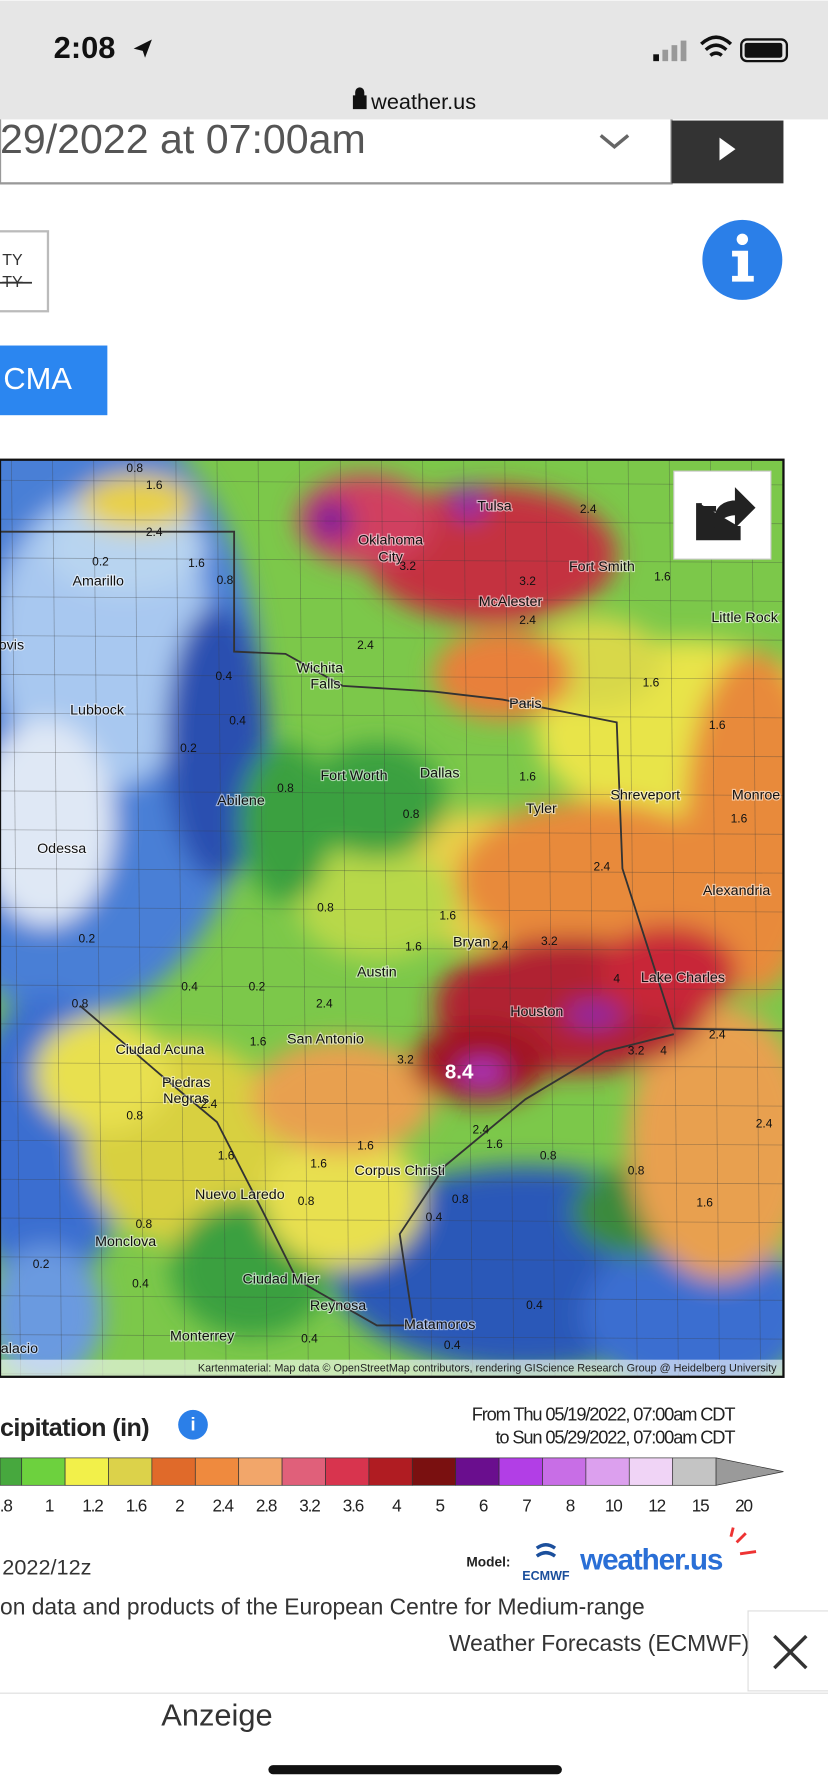 This screenshot has height=1792, width=828. What do you see at coordinates (25, 271) in the screenshot?
I see `toggle` at bounding box center [25, 271].